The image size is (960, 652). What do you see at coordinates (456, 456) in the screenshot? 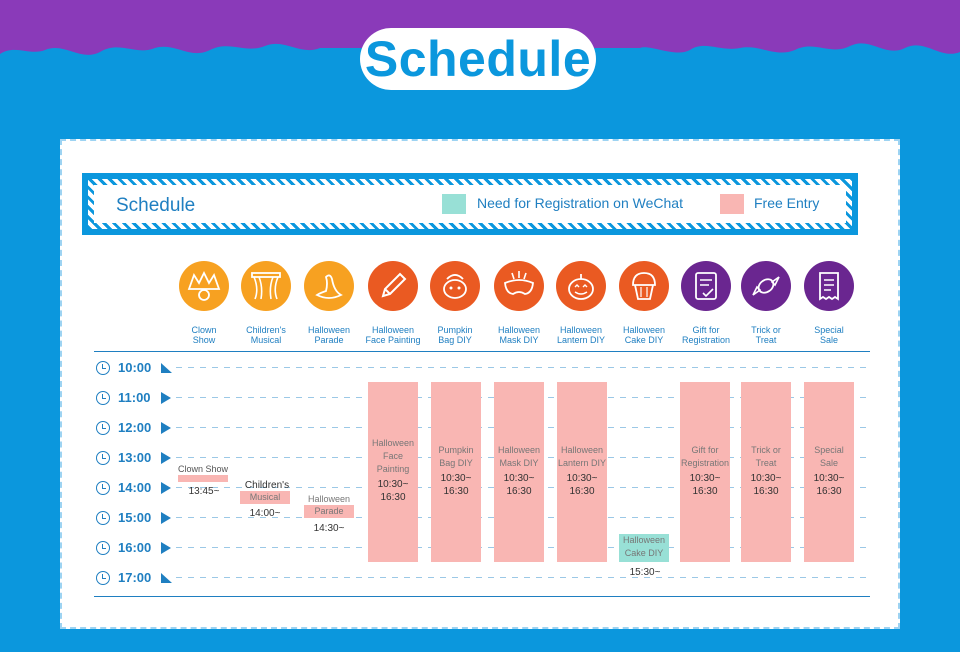
I see `bar-label: Pumpkin Bag DIY` at bounding box center [456, 456].